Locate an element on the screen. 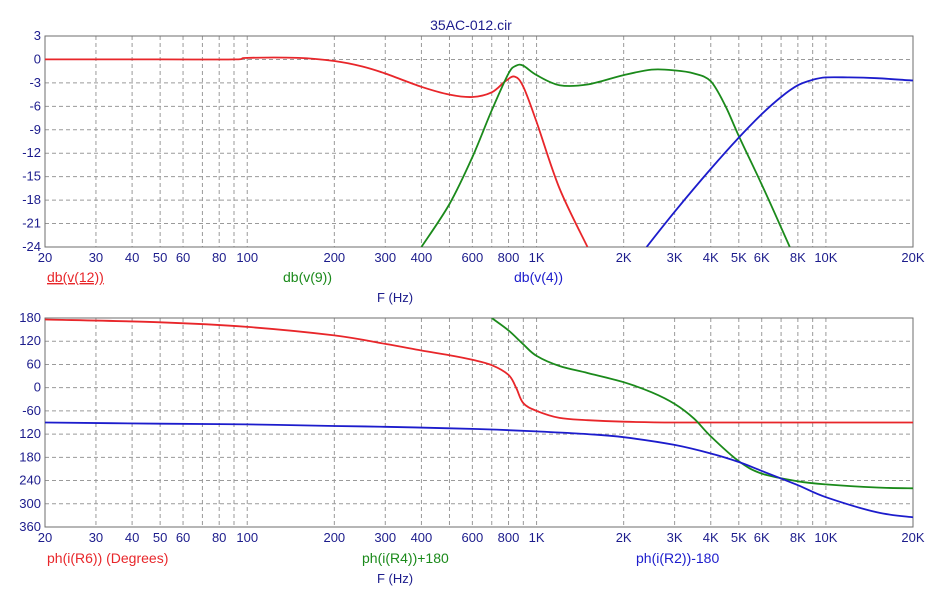  y-tick-label: -18 is located at coordinates (31, 199).